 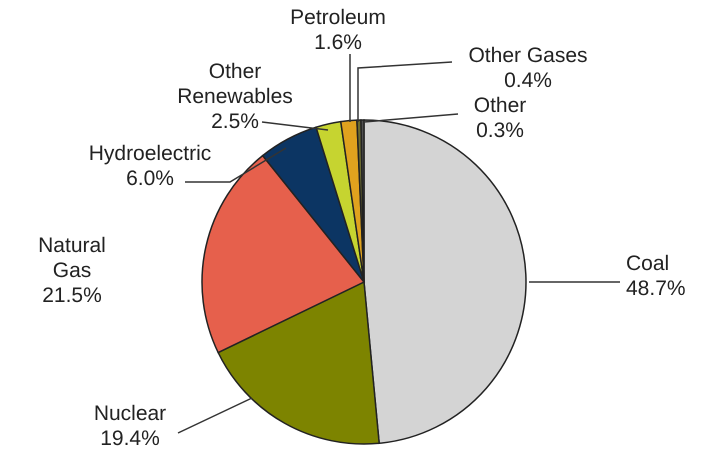 What do you see at coordinates (72, 295) in the screenshot?
I see `data-label: 21.5%` at bounding box center [72, 295].